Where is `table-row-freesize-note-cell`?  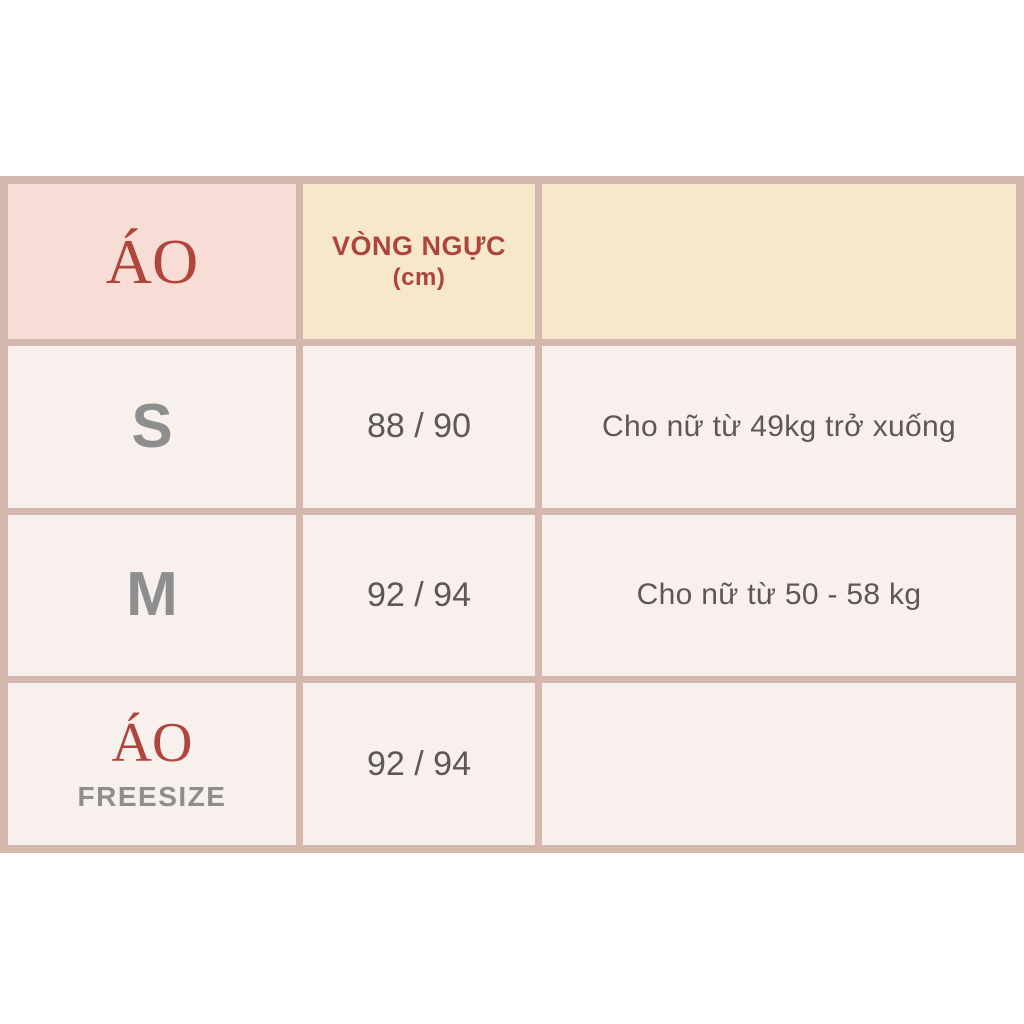
table-row-freesize-note-cell is located at coordinates (779, 764).